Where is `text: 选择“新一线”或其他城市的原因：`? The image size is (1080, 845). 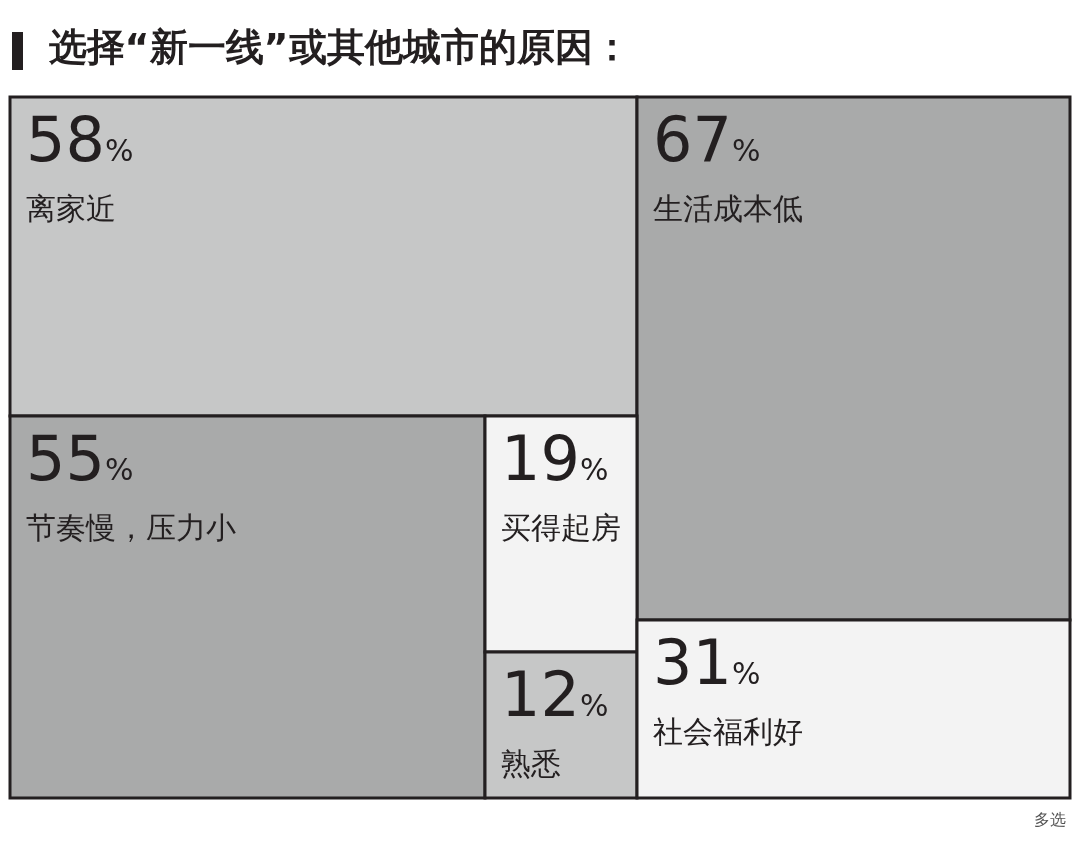 text: 选择“新一线”或其他城市的原因： is located at coordinates (339, 46).